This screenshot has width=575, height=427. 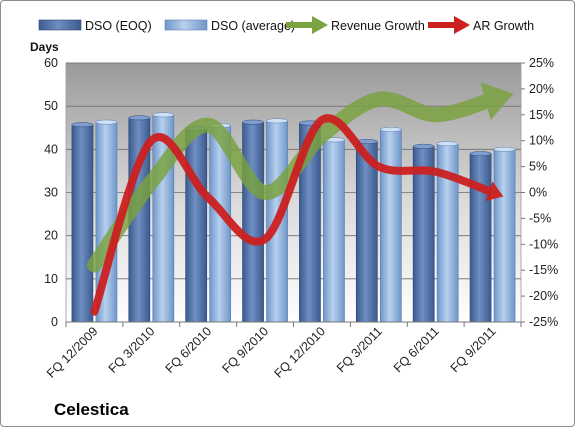 I want to click on y-tick-label: 40, so click(x=51, y=149).